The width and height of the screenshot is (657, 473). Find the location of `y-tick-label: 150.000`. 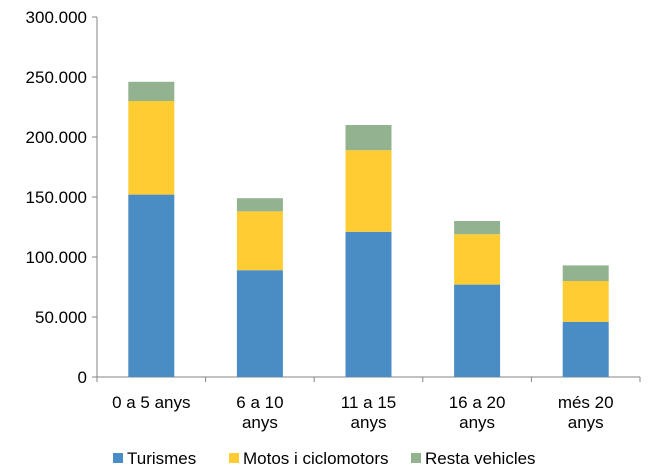

y-tick-label: 150.000 is located at coordinates (56, 197).